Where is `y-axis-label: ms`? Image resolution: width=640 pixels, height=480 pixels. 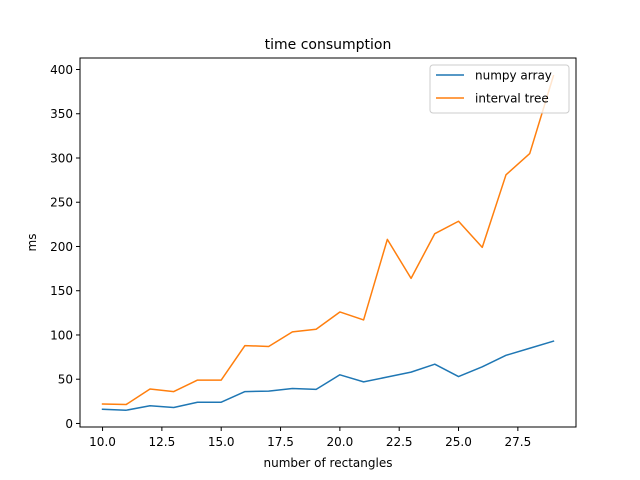
y-axis-label: ms is located at coordinates (32, 243).